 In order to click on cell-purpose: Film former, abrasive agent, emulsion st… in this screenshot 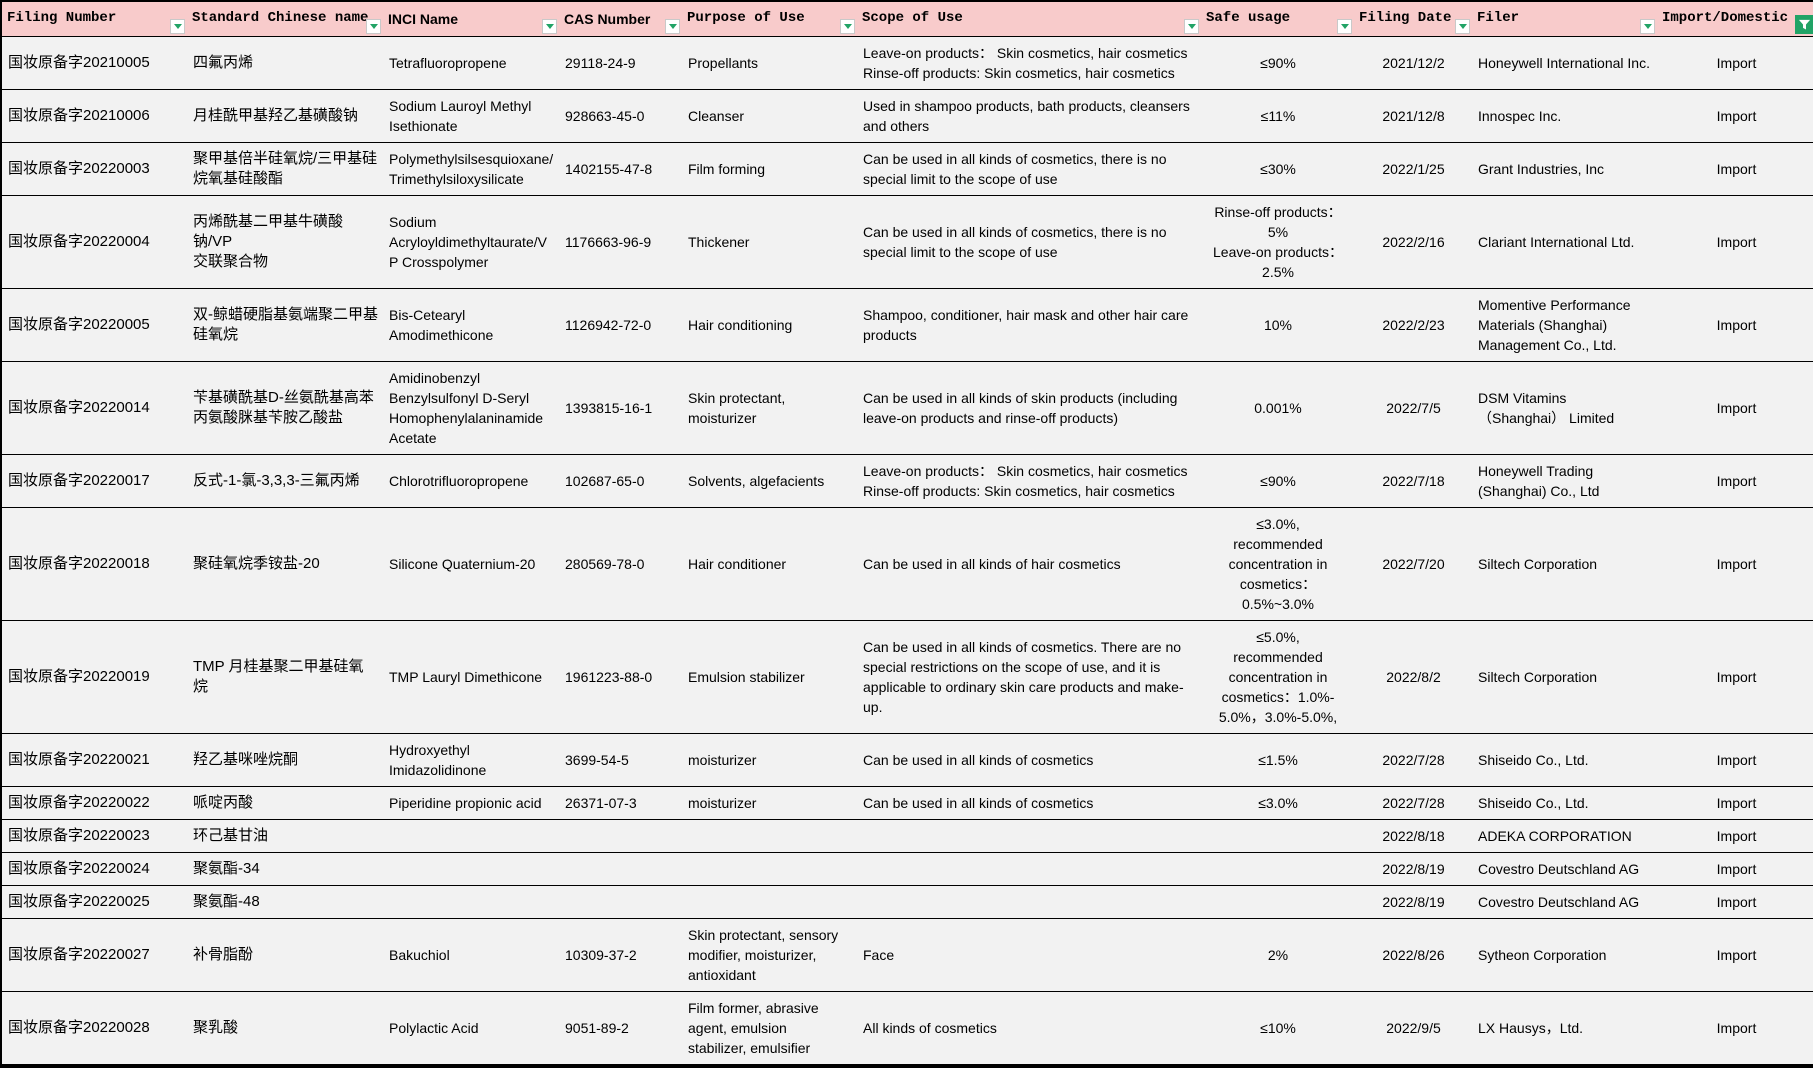, I will do `click(753, 1027)`.